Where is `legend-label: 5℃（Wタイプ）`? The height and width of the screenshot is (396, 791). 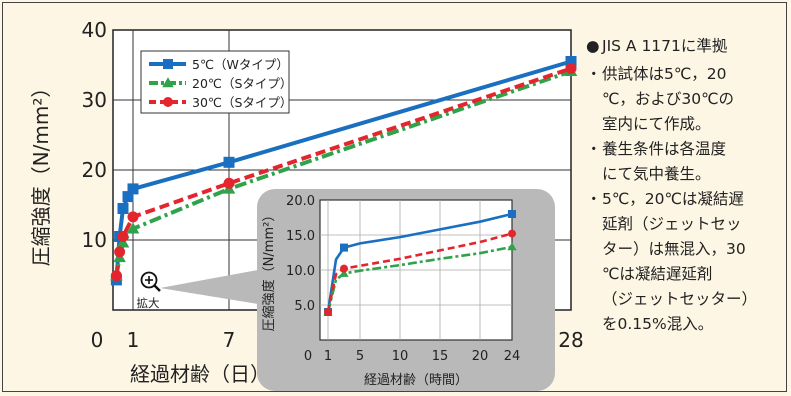
legend-label: 5℃（Wタイプ） is located at coordinates (240, 64).